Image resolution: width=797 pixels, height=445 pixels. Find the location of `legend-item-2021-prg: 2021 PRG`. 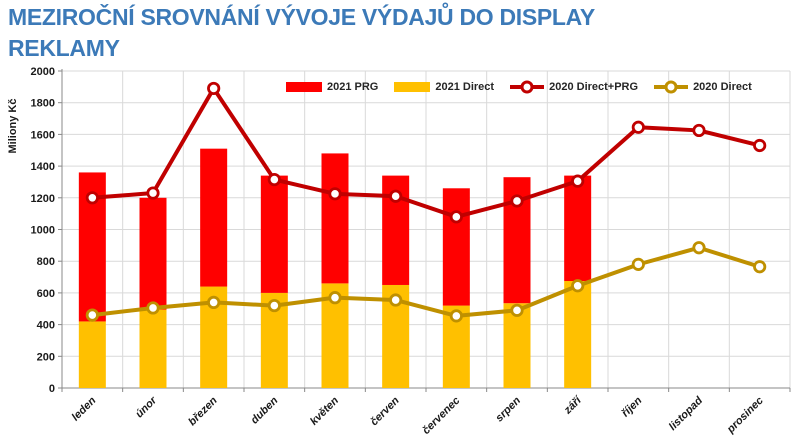

legend-item-2021-prg: 2021 PRG is located at coordinates (332, 87).